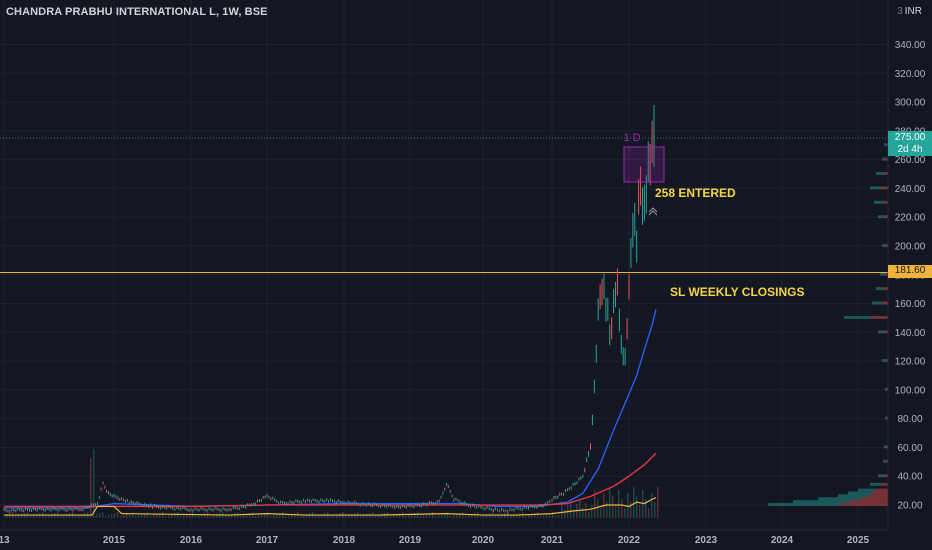  Describe the element at coordinates (631, 138) in the screenshot. I see `box-label: 1 D` at that location.